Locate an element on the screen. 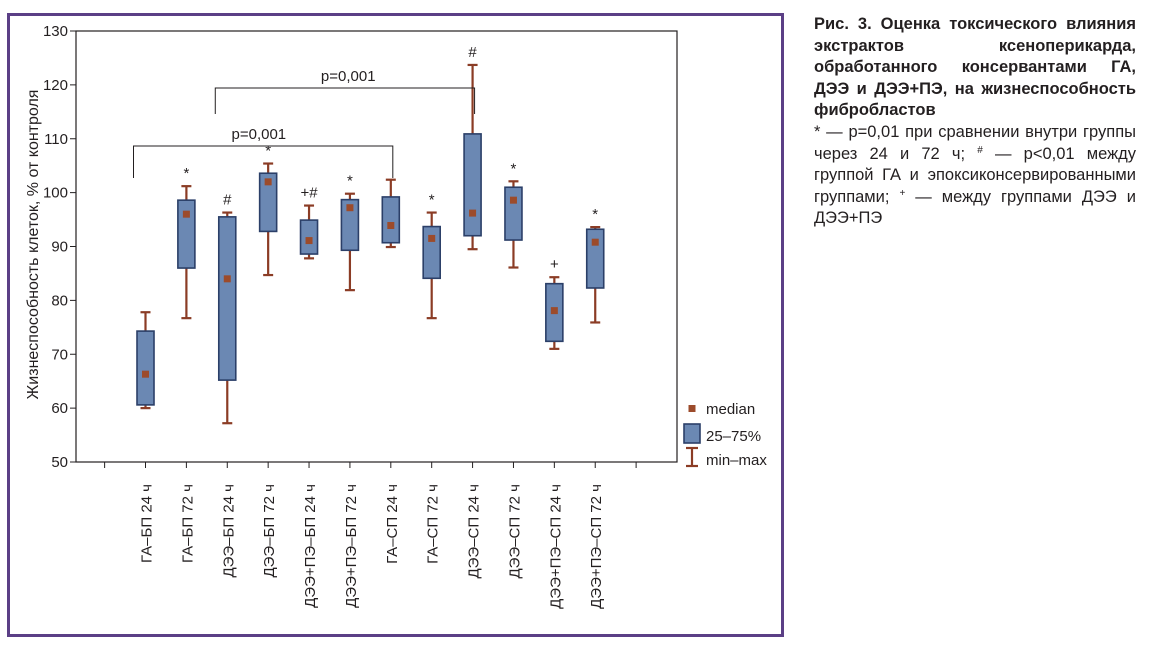 The height and width of the screenshot is (652, 1154). box-group: +# is located at coordinates (309, 222).